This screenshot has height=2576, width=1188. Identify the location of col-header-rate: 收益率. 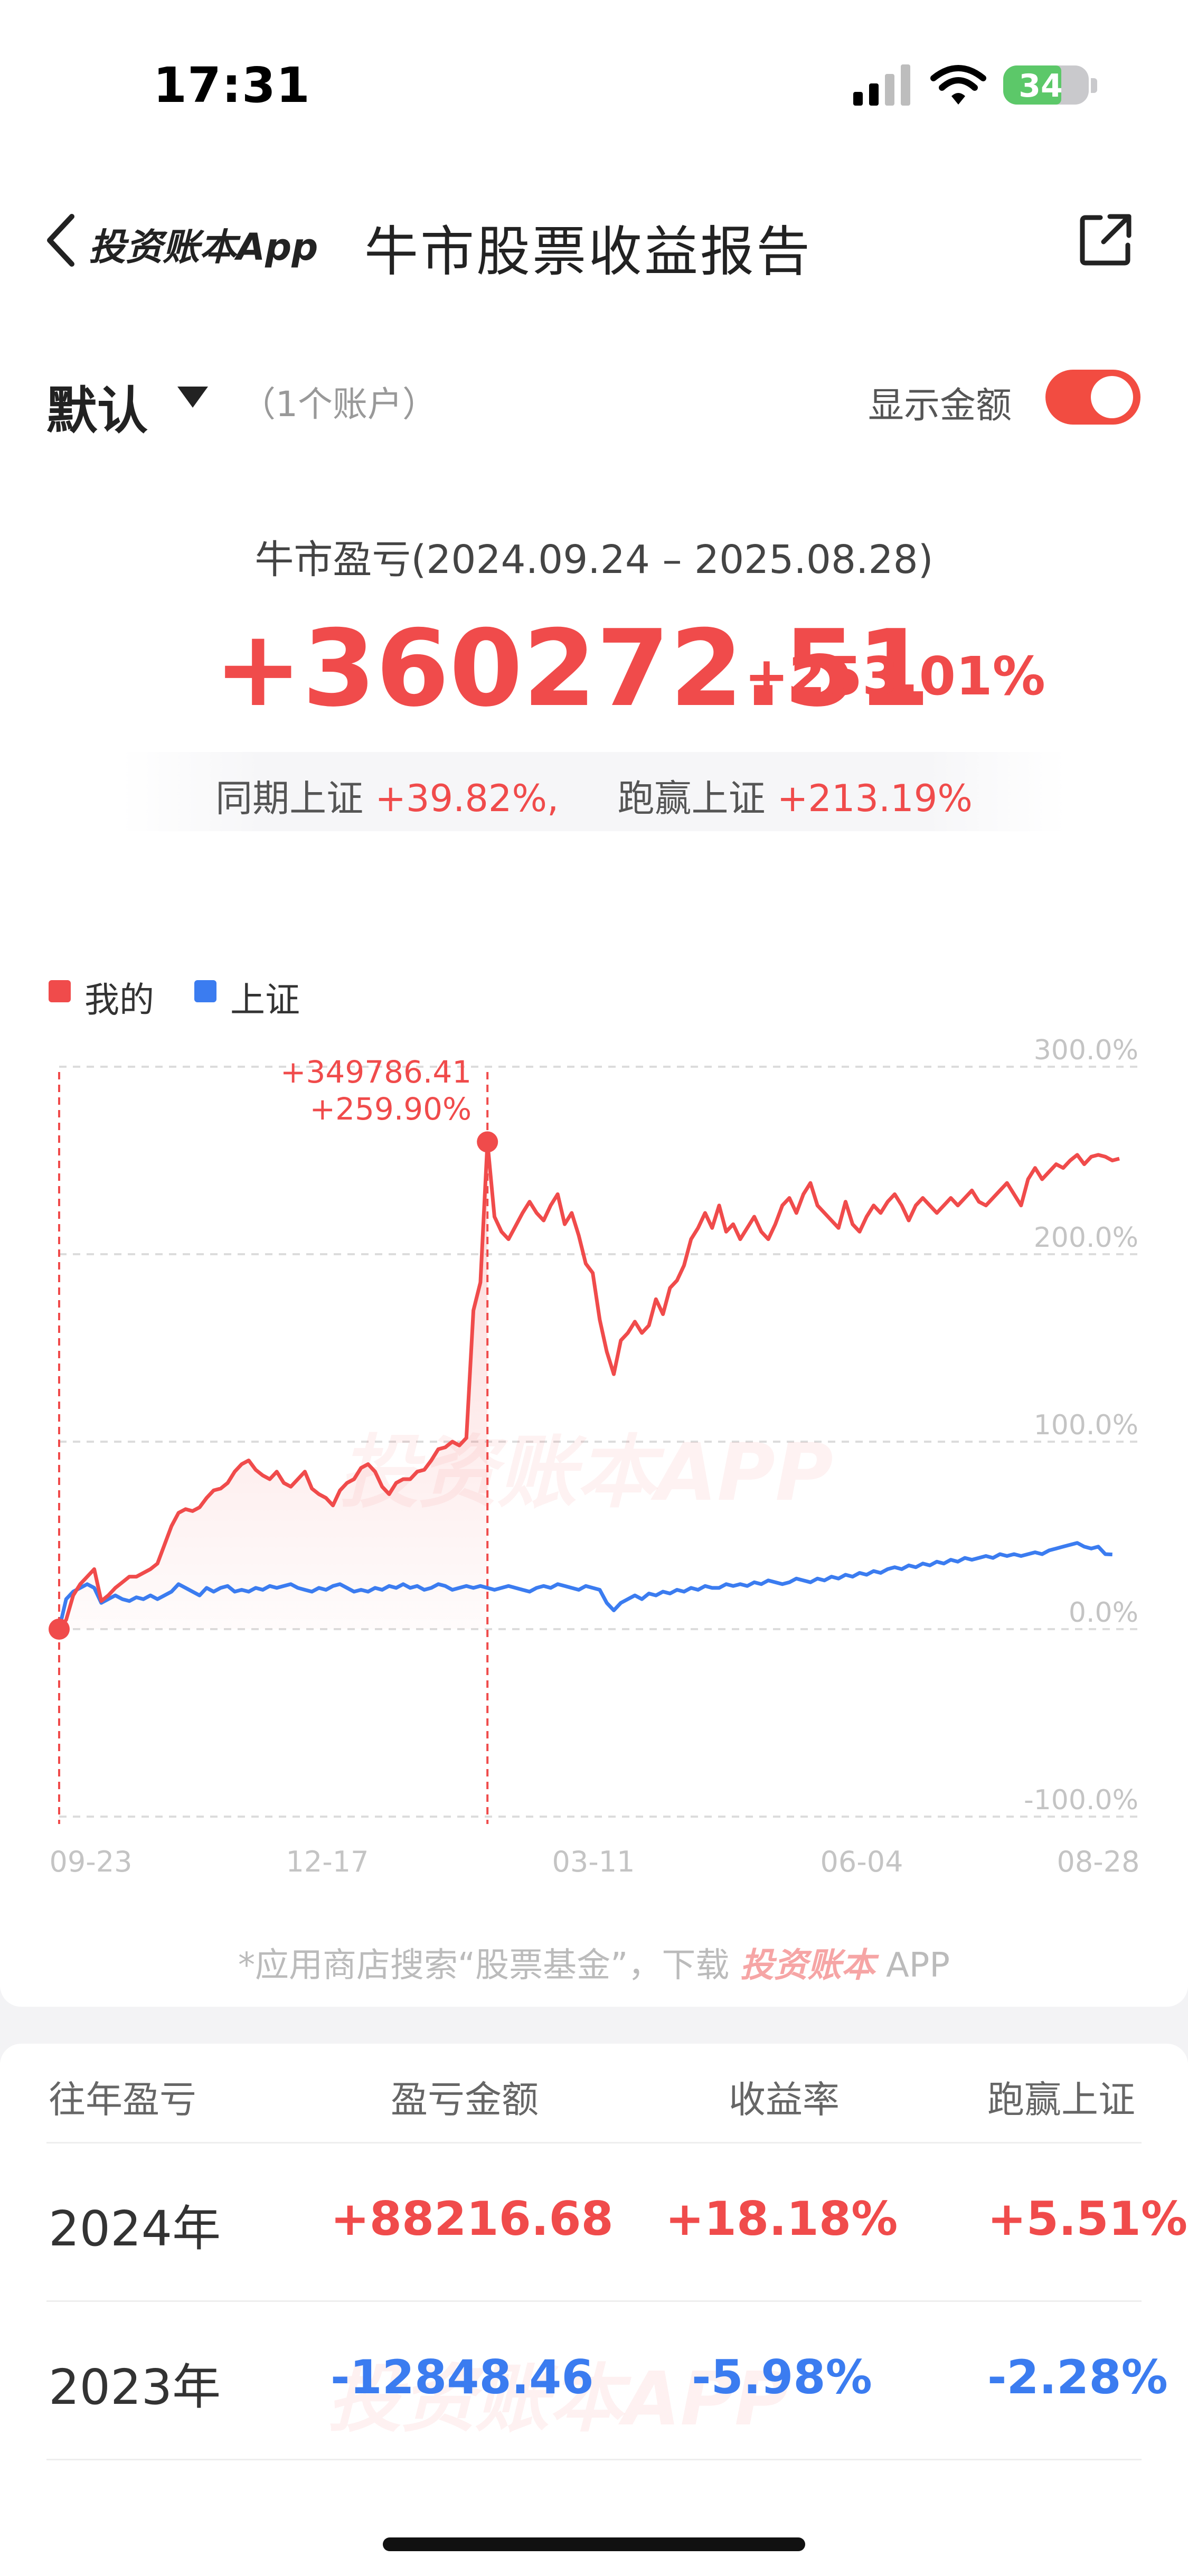
(785, 2099).